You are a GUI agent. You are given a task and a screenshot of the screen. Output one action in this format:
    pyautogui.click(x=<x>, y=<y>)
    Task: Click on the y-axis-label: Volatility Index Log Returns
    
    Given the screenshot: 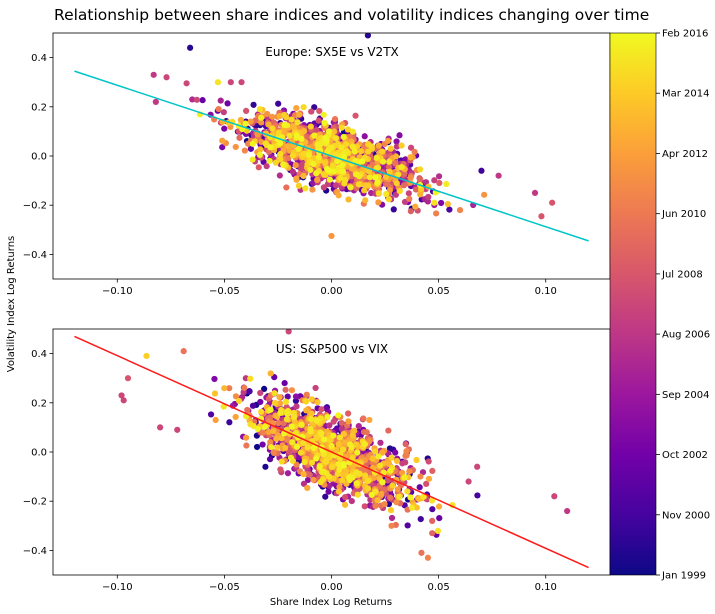 What is the action you would take?
    pyautogui.click(x=11, y=304)
    